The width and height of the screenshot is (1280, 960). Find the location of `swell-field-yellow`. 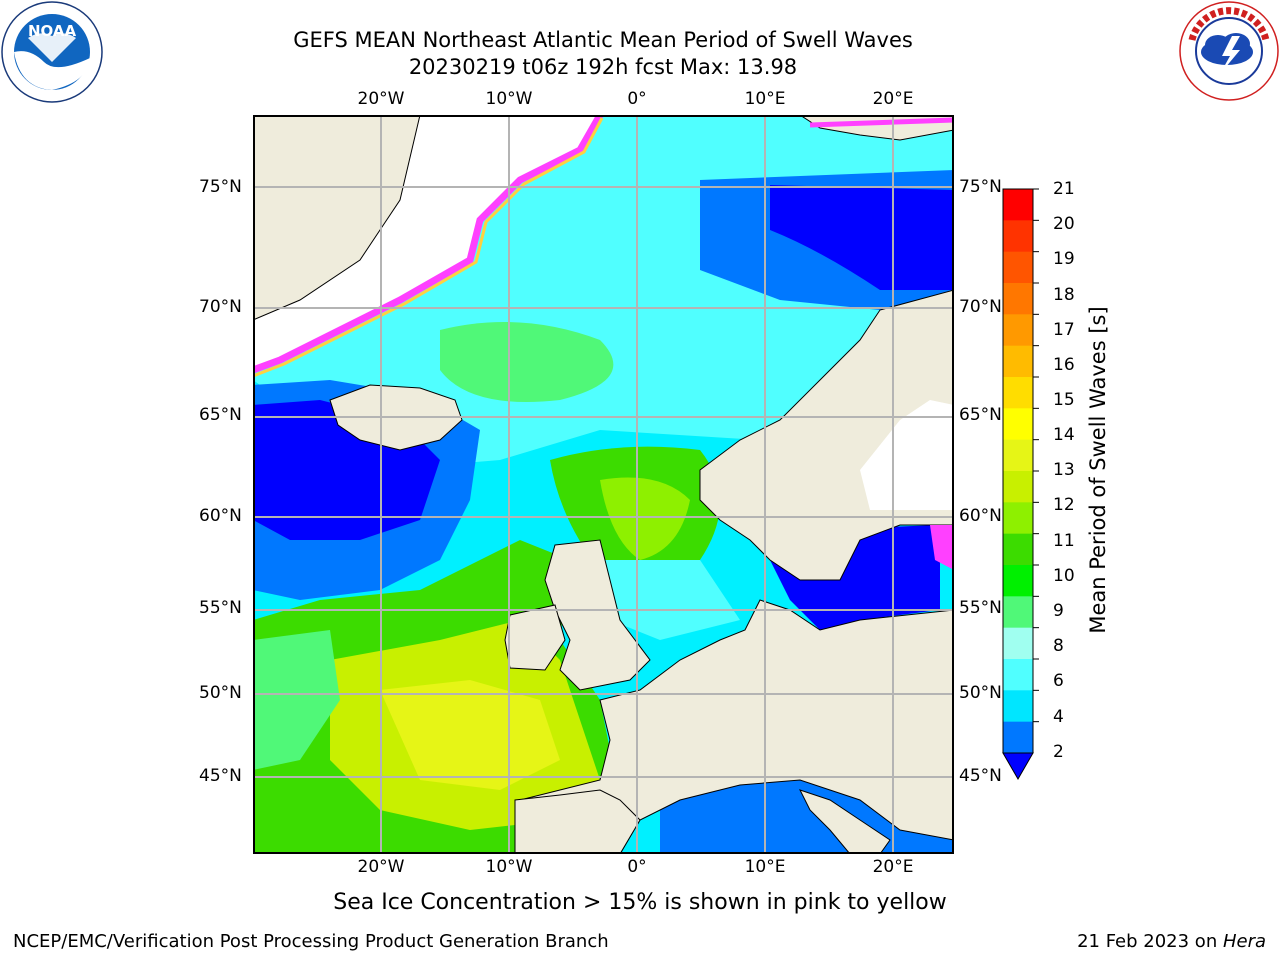

swell-field-yellow is located at coordinates (470, 735).